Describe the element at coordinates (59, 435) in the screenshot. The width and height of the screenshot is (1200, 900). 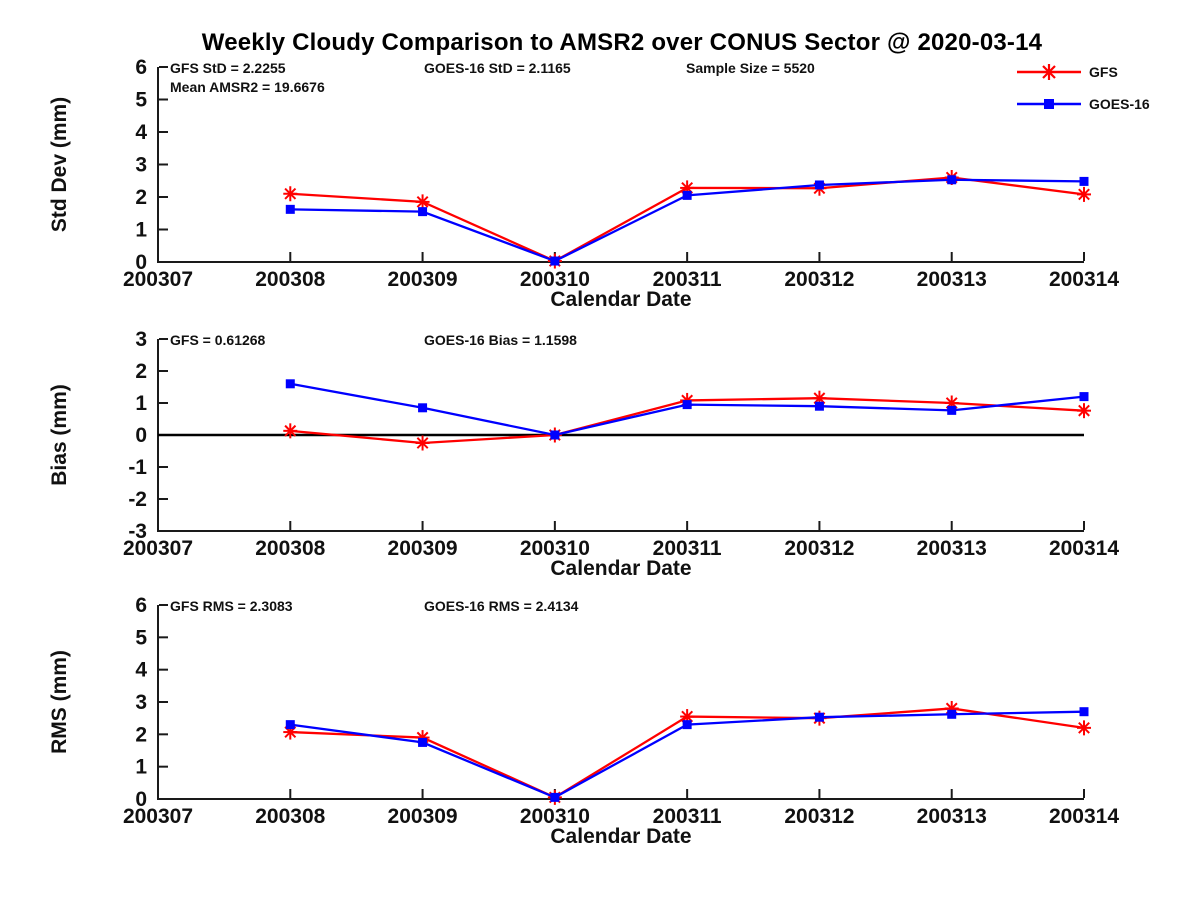
I see `y-axis-title: Bias (mm)` at that location.